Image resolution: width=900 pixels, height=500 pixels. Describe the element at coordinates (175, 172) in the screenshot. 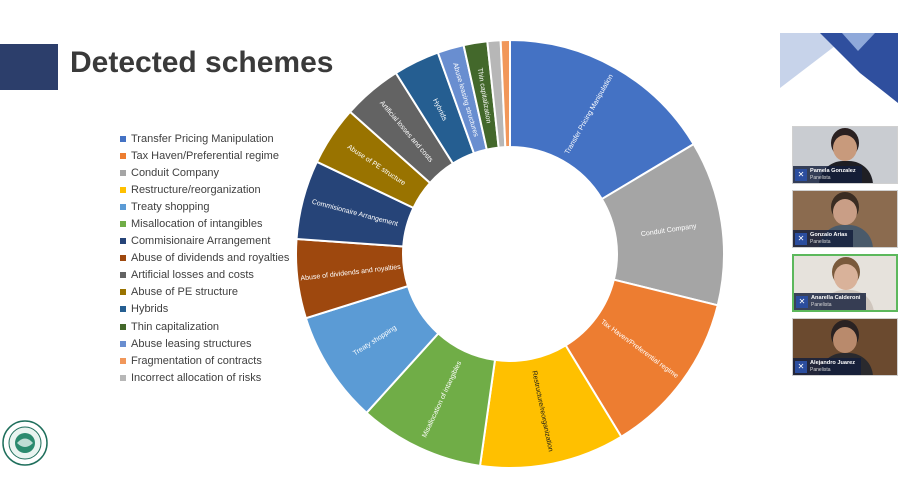

I see `legend-label: Conduit Company` at that location.